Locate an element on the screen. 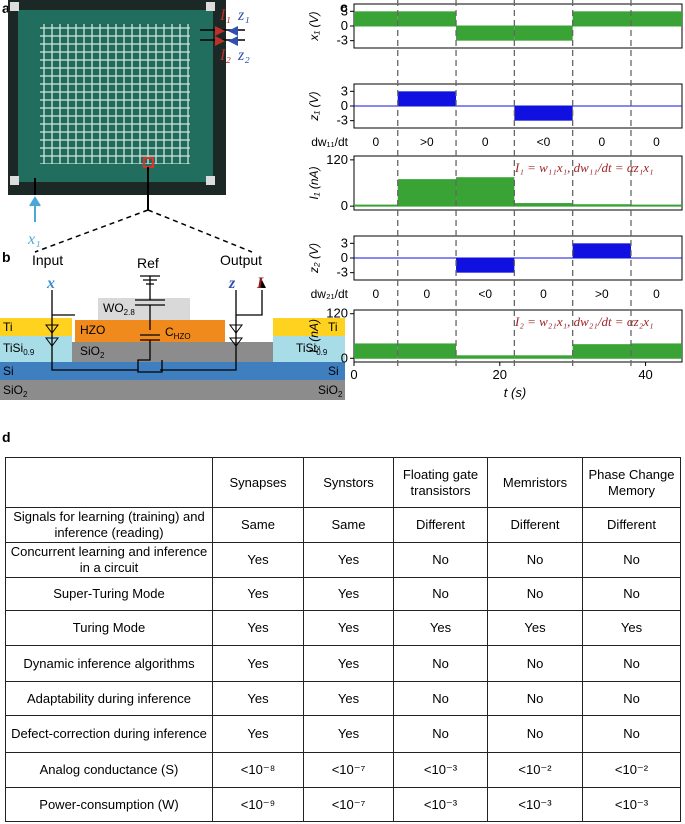  table-cell: <10⁻⁸ is located at coordinates (258, 770).